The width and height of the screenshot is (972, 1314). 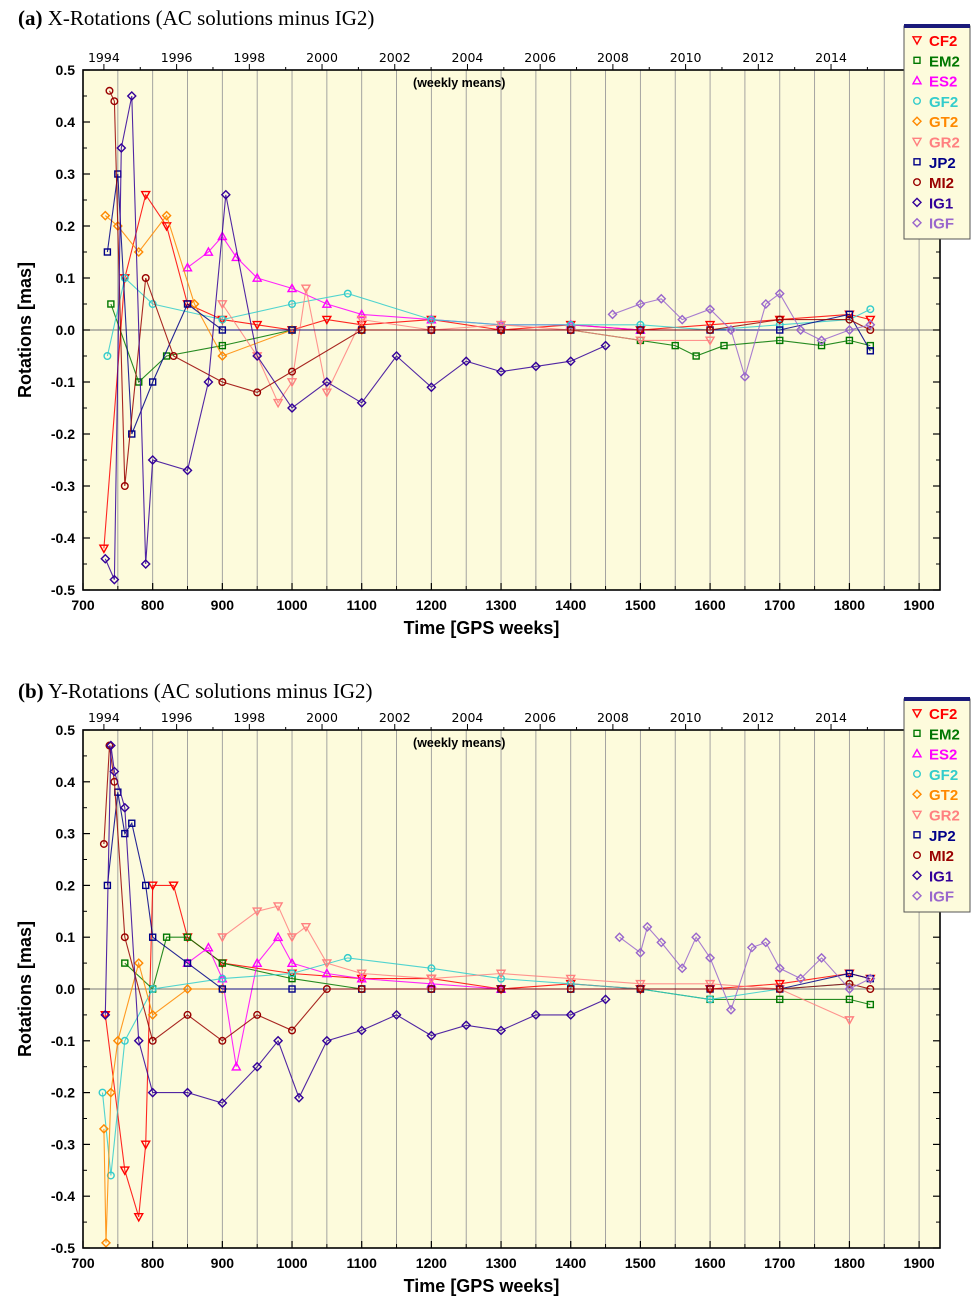 What do you see at coordinates (943, 41) in the screenshot?
I see `legend-label-cf2: CF2` at bounding box center [943, 41].